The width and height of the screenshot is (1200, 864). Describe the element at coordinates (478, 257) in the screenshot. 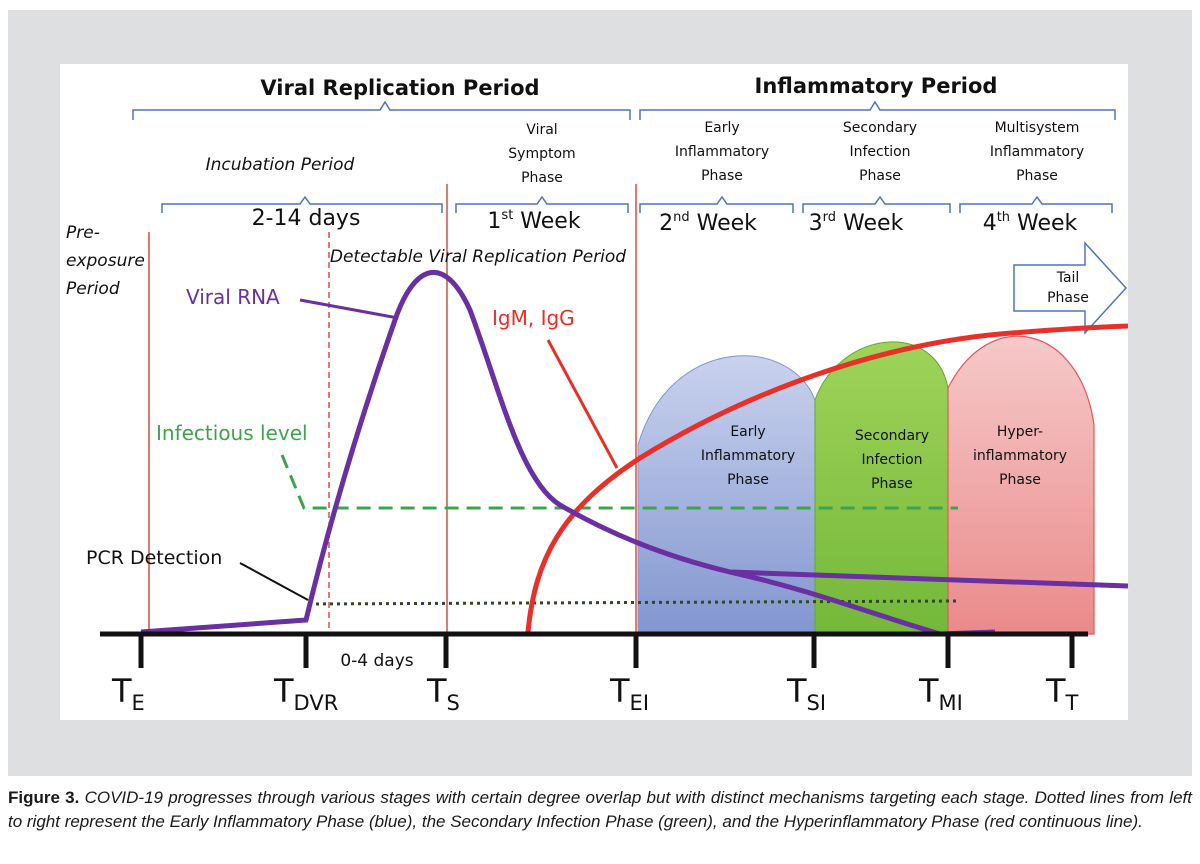

I see `detectable-viral-replication-label: Detectable Viral Replication Period` at that location.